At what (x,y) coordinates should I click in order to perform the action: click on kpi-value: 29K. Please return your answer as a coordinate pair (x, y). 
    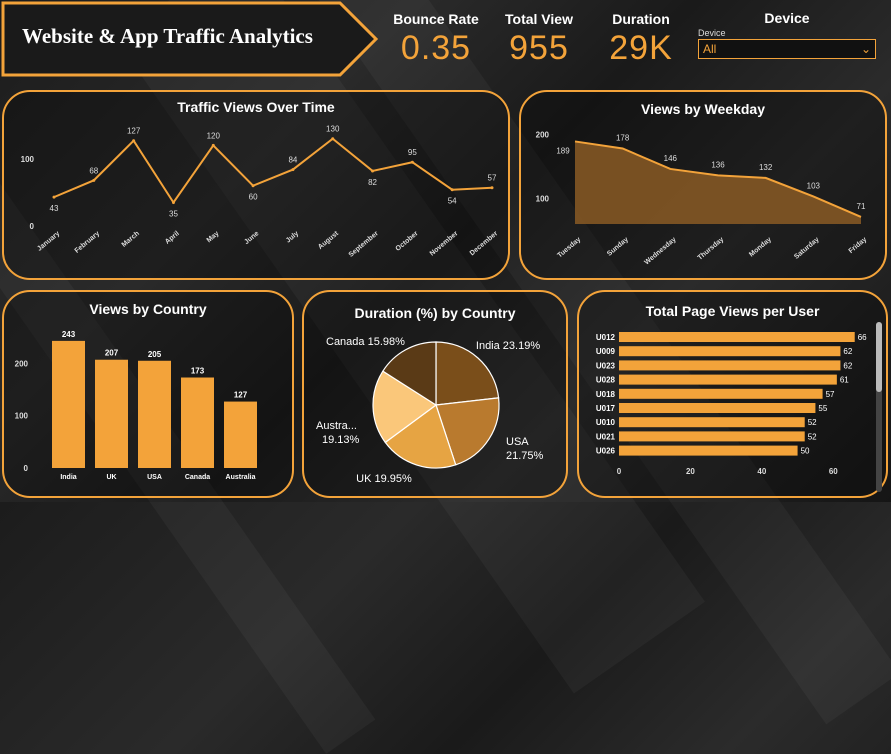
    Looking at the image, I should click on (641, 48).